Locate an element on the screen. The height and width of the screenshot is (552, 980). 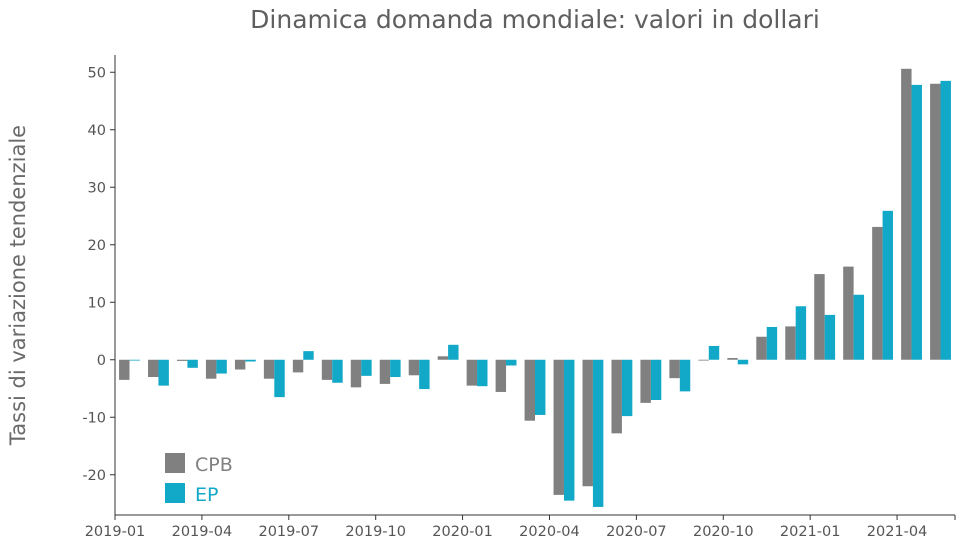
y-tick-label: 50 is located at coordinates (97, 73).